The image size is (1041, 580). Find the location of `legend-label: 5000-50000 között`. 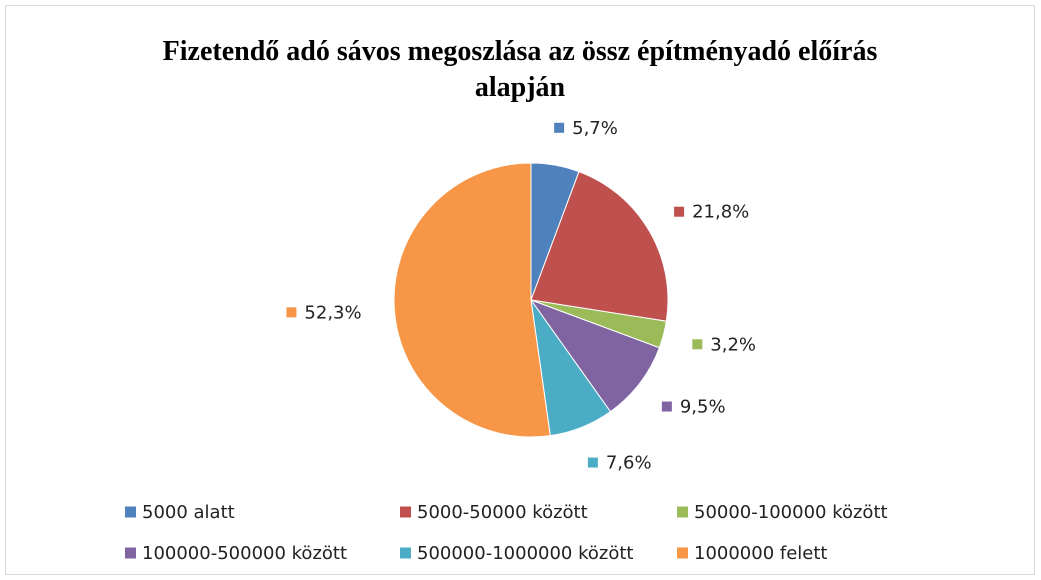

legend-label: 5000-50000 között is located at coordinates (502, 512).